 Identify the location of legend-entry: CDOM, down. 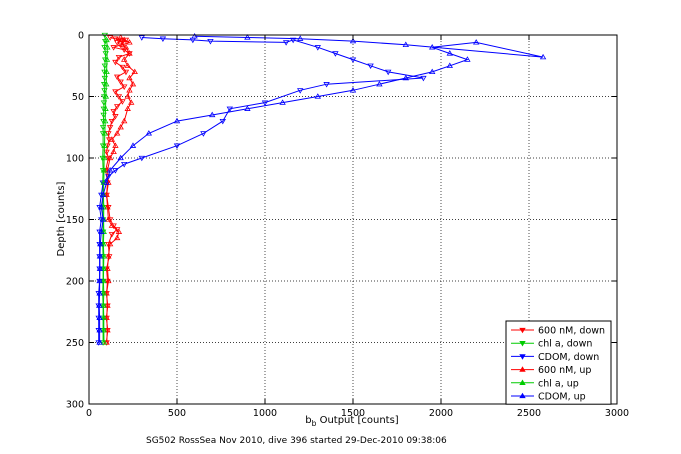
(568, 357).